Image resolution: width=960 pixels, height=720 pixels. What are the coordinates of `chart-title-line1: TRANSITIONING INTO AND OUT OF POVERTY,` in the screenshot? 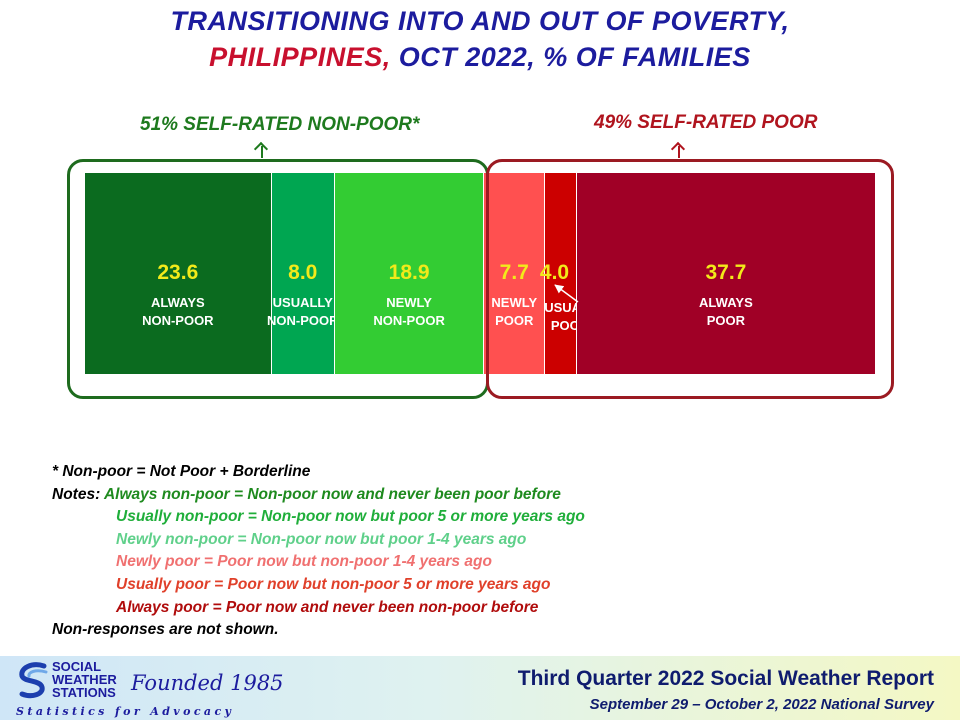 It's located at (480, 21).